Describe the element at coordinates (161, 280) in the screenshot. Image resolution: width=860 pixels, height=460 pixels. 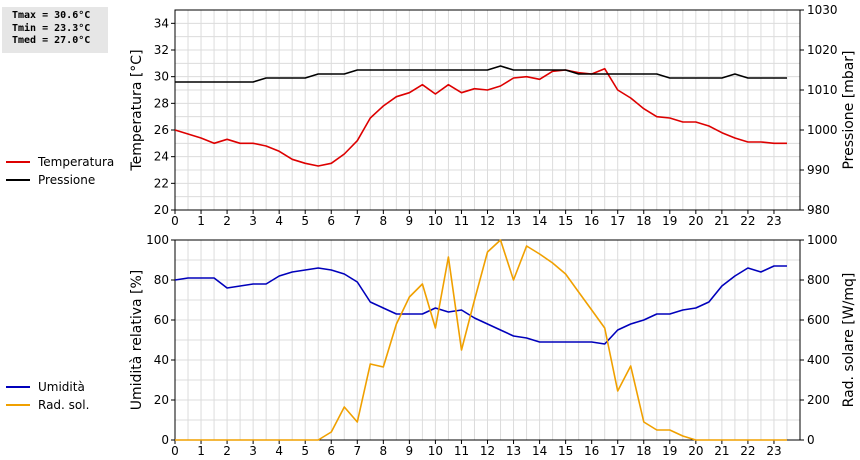
I see `y-tick-label: 80` at that location.